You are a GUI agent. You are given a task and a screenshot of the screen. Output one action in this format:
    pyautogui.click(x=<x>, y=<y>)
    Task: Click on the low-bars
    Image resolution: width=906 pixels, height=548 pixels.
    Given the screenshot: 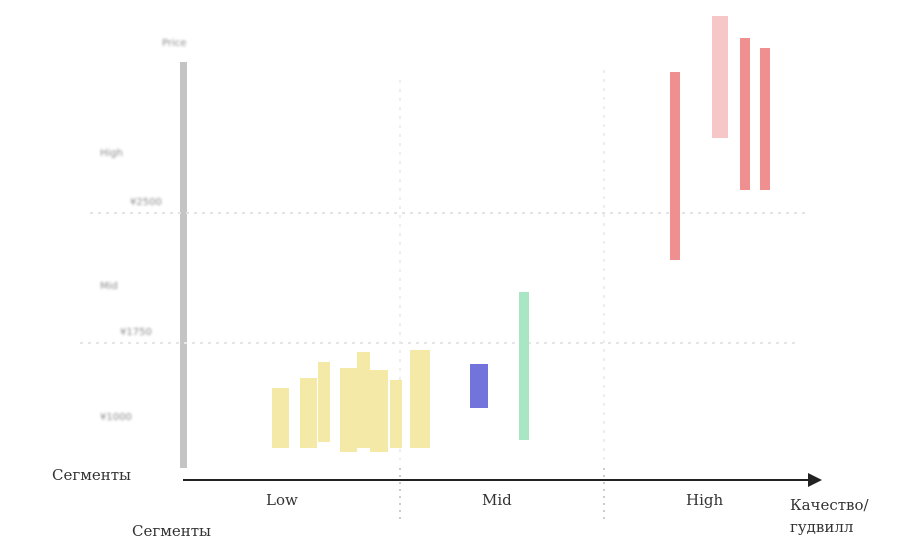 What is the action you would take?
    pyautogui.click(x=351, y=401)
    